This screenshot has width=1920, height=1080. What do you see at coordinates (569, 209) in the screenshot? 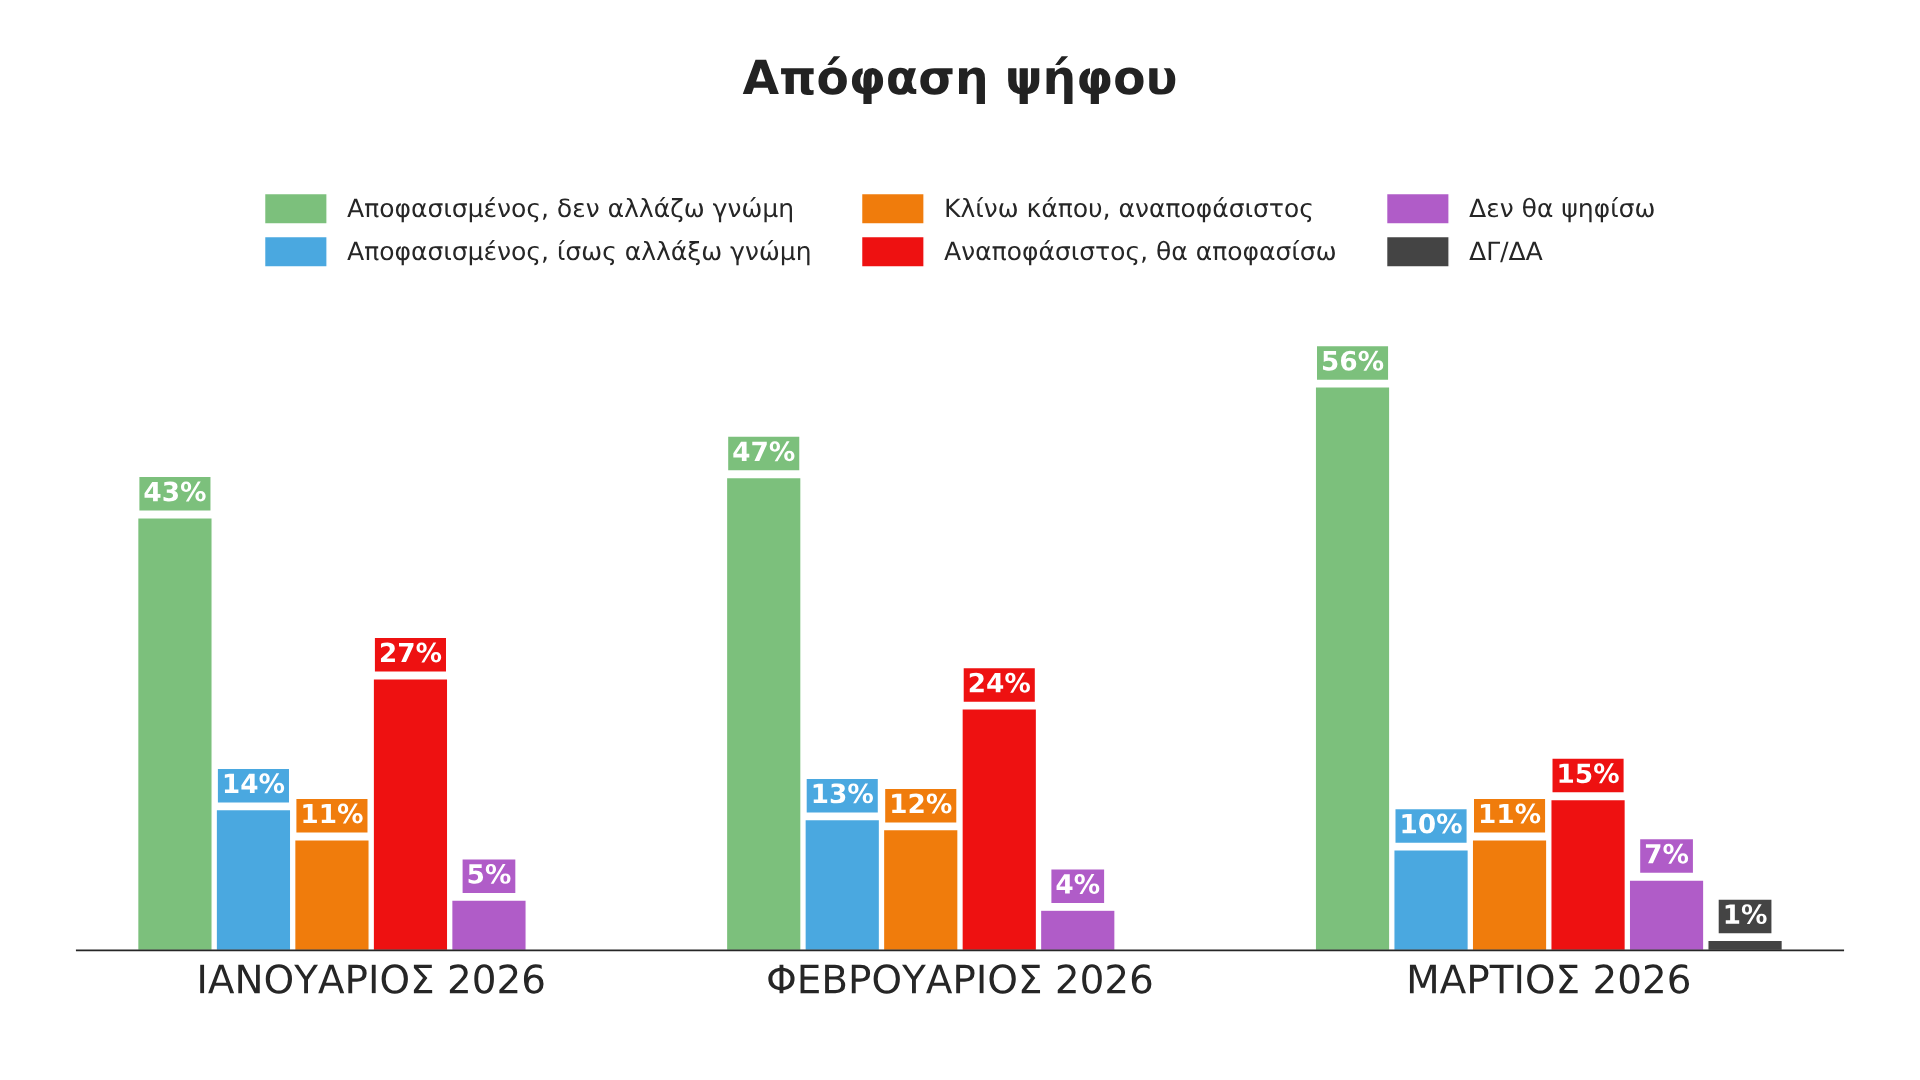
I see `legend-label: Αποφασισμένος, δεν αλλάζω γνώμη` at bounding box center [569, 209].